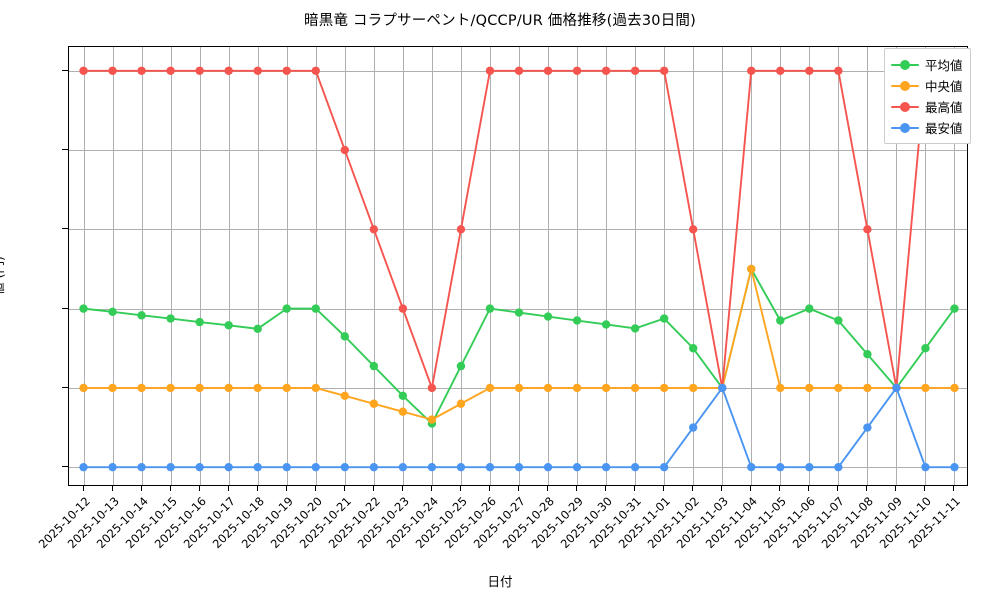 The image size is (1000, 600). I want to click on legend-label: 平均値, so click(944, 65).